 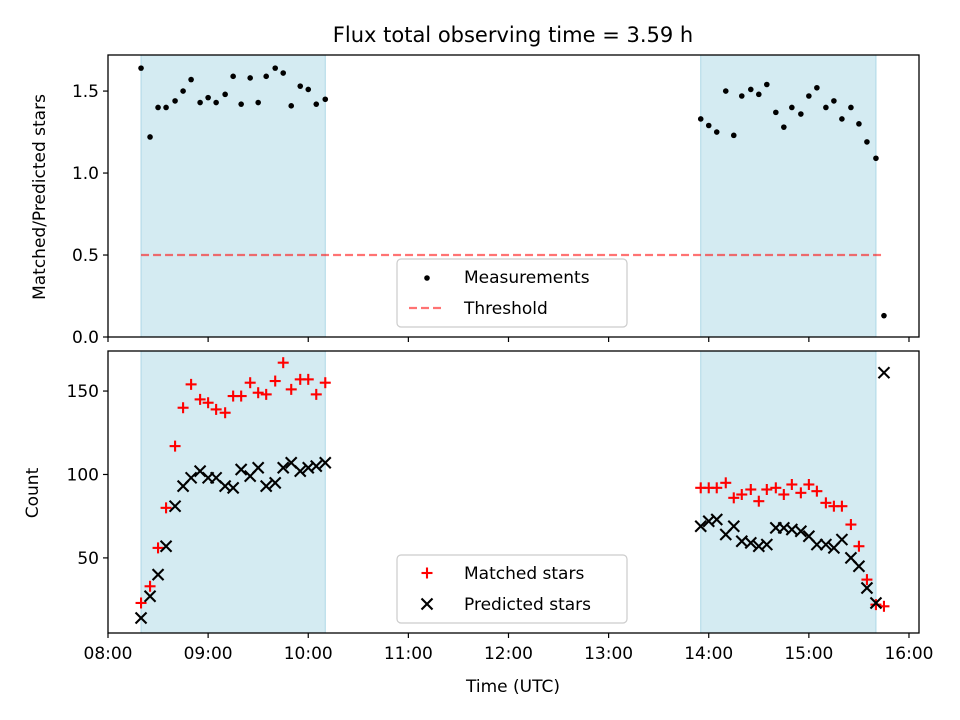 What do you see at coordinates (308, 654) in the screenshot?
I see `bottom-x-tick-label: 10:00` at bounding box center [308, 654].